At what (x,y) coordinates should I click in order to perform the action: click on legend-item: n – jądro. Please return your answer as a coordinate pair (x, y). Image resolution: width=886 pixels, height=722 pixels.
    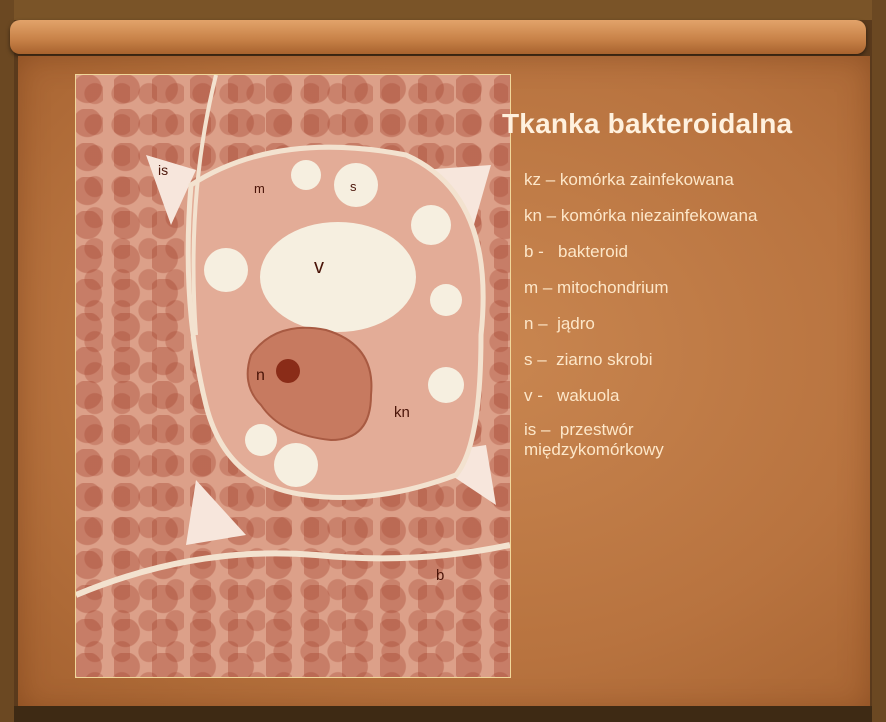
    Looking at the image, I should click on (689, 324).